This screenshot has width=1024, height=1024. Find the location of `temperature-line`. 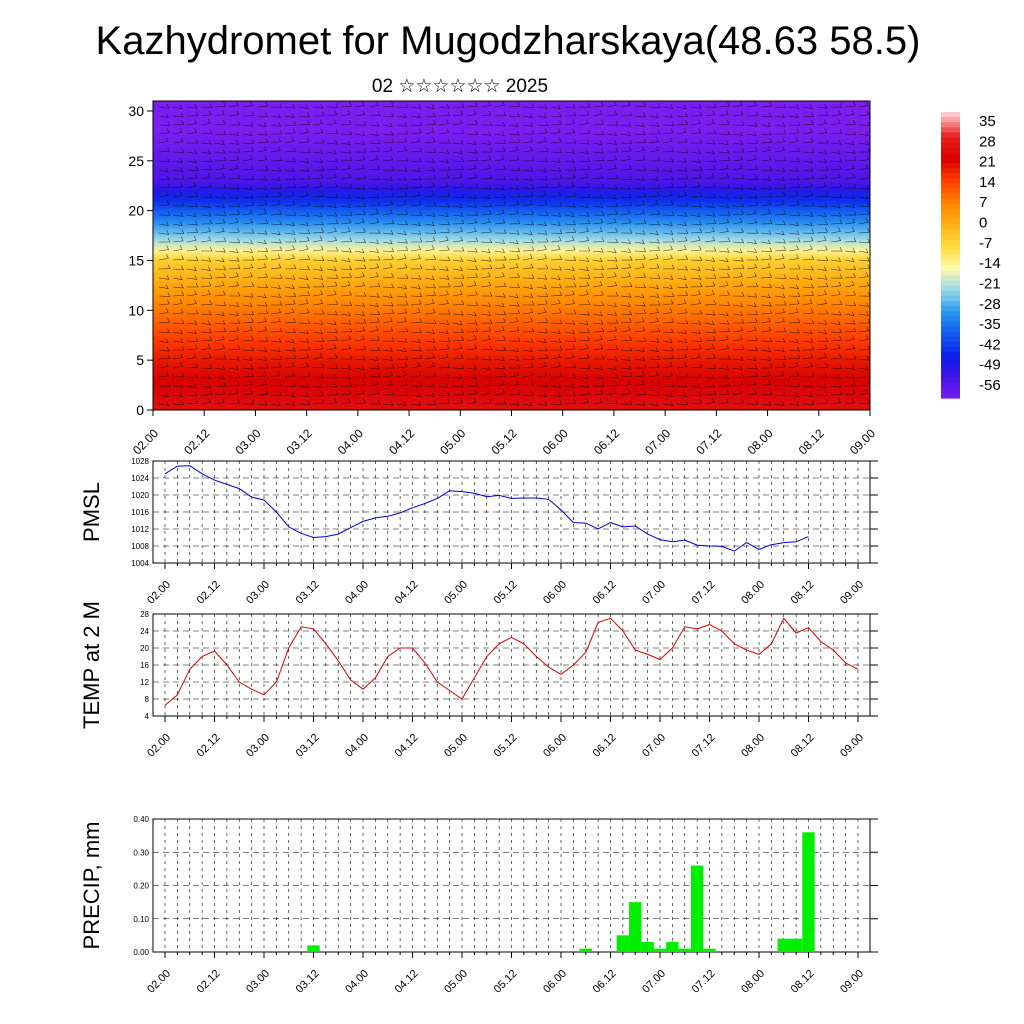

temperature-line is located at coordinates (511, 661).